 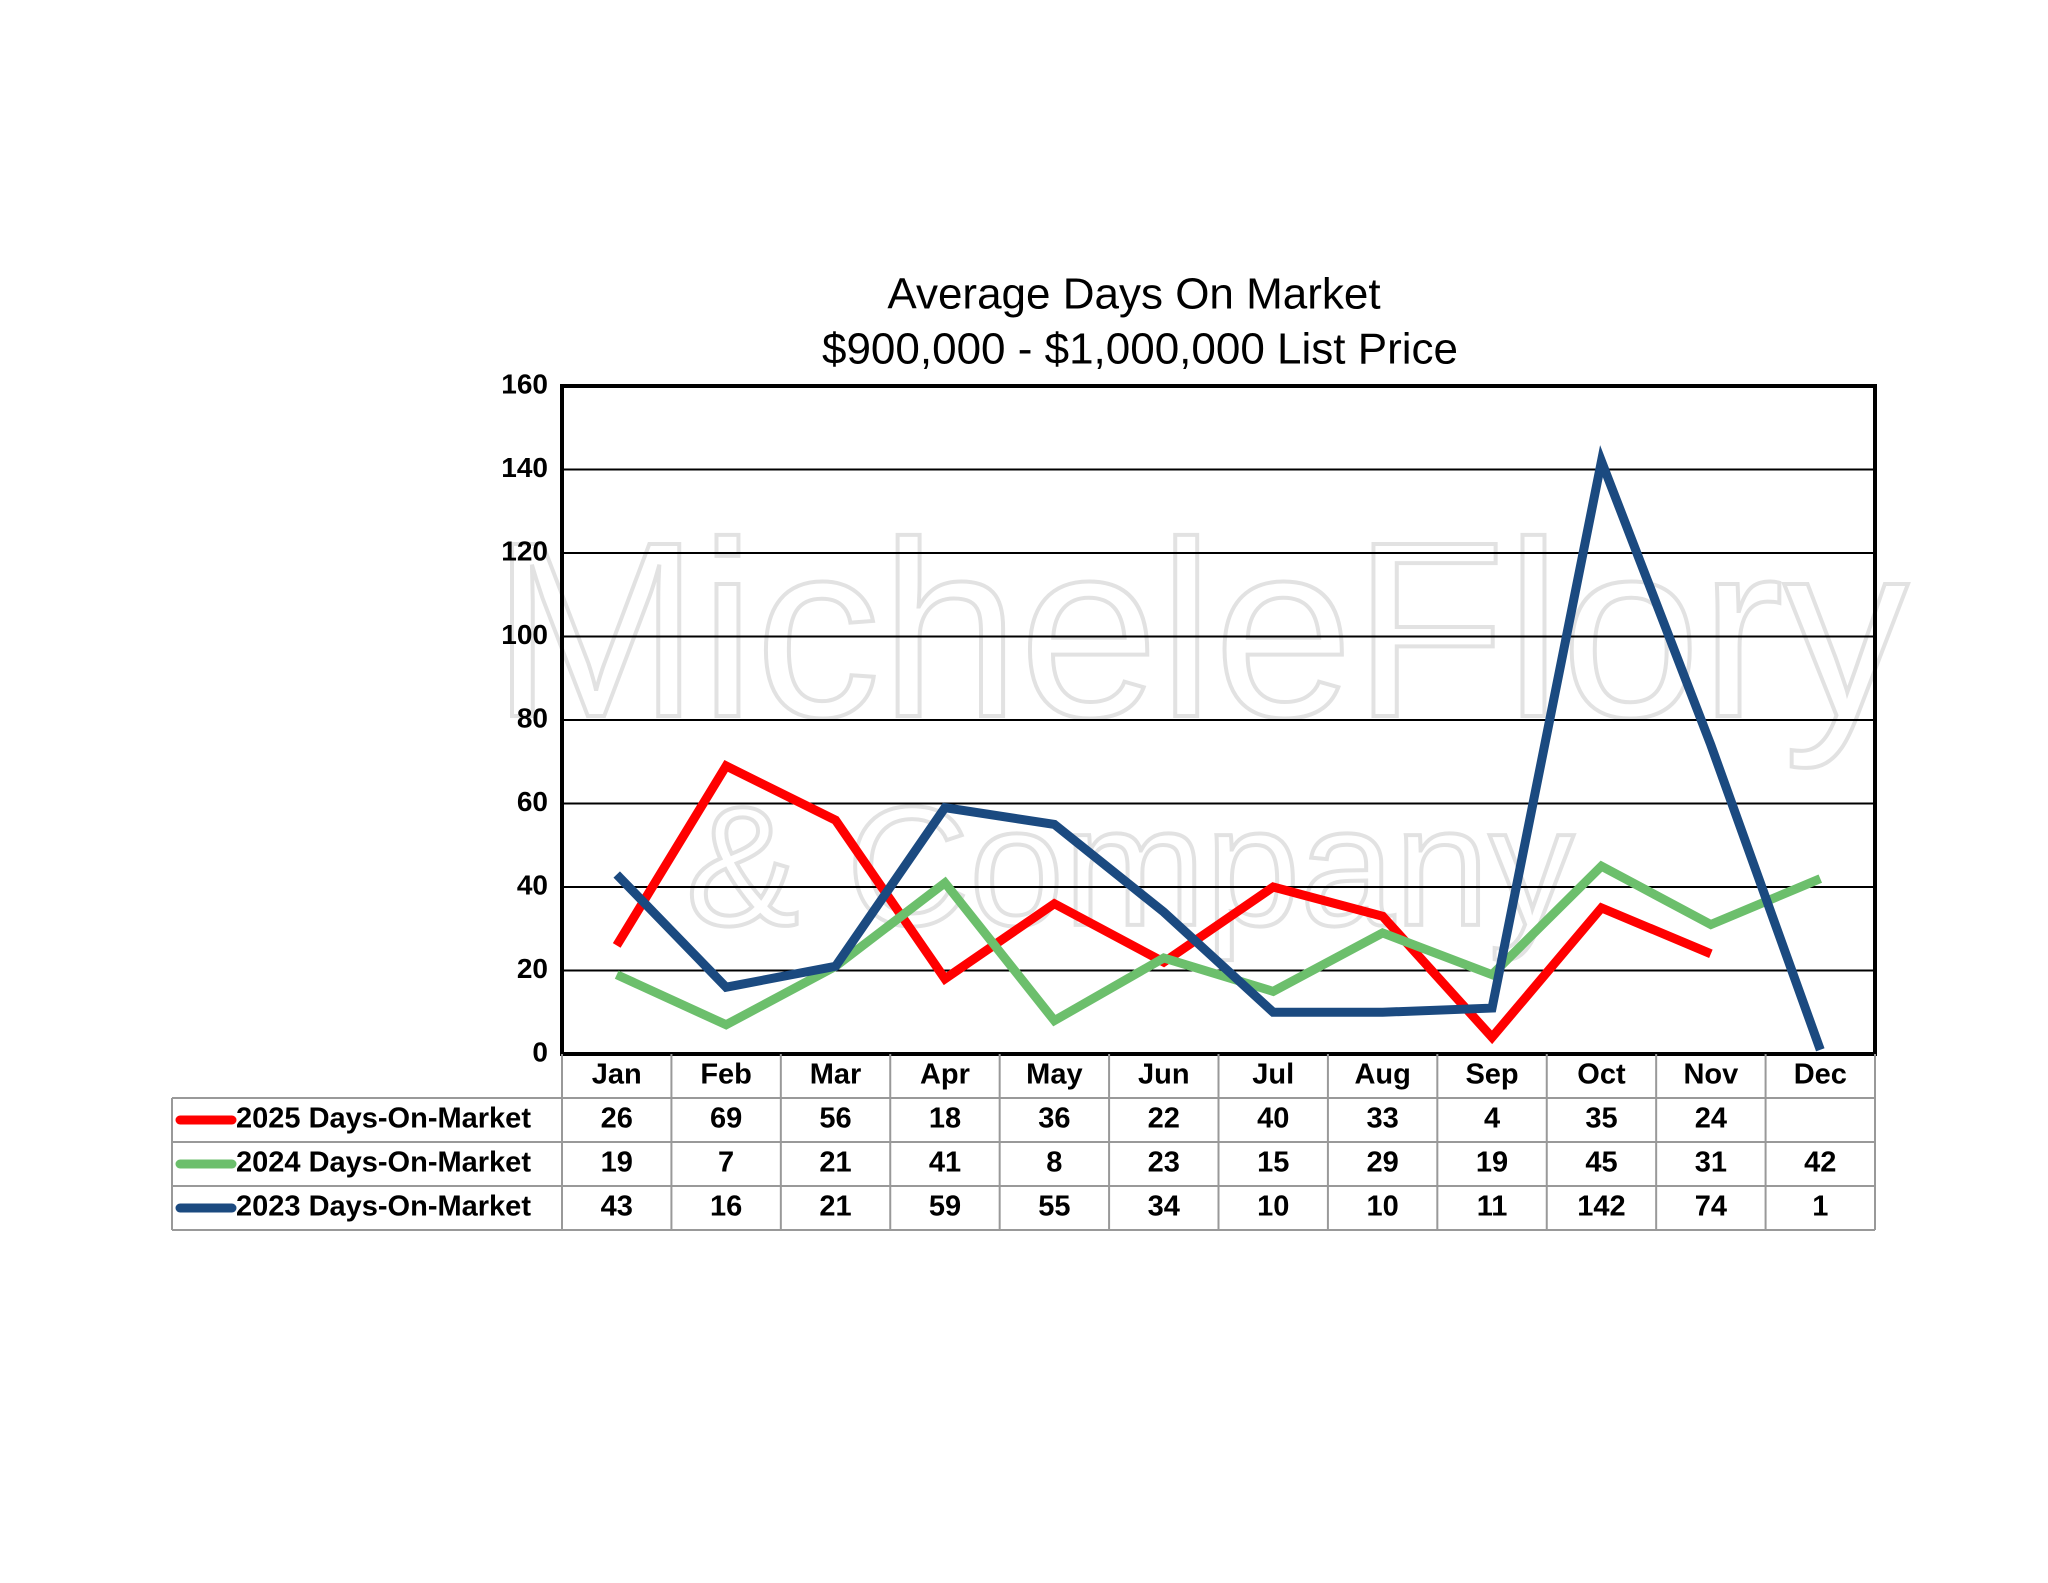 What do you see at coordinates (532, 968) in the screenshot?
I see `y-tick-label: 20` at bounding box center [532, 968].